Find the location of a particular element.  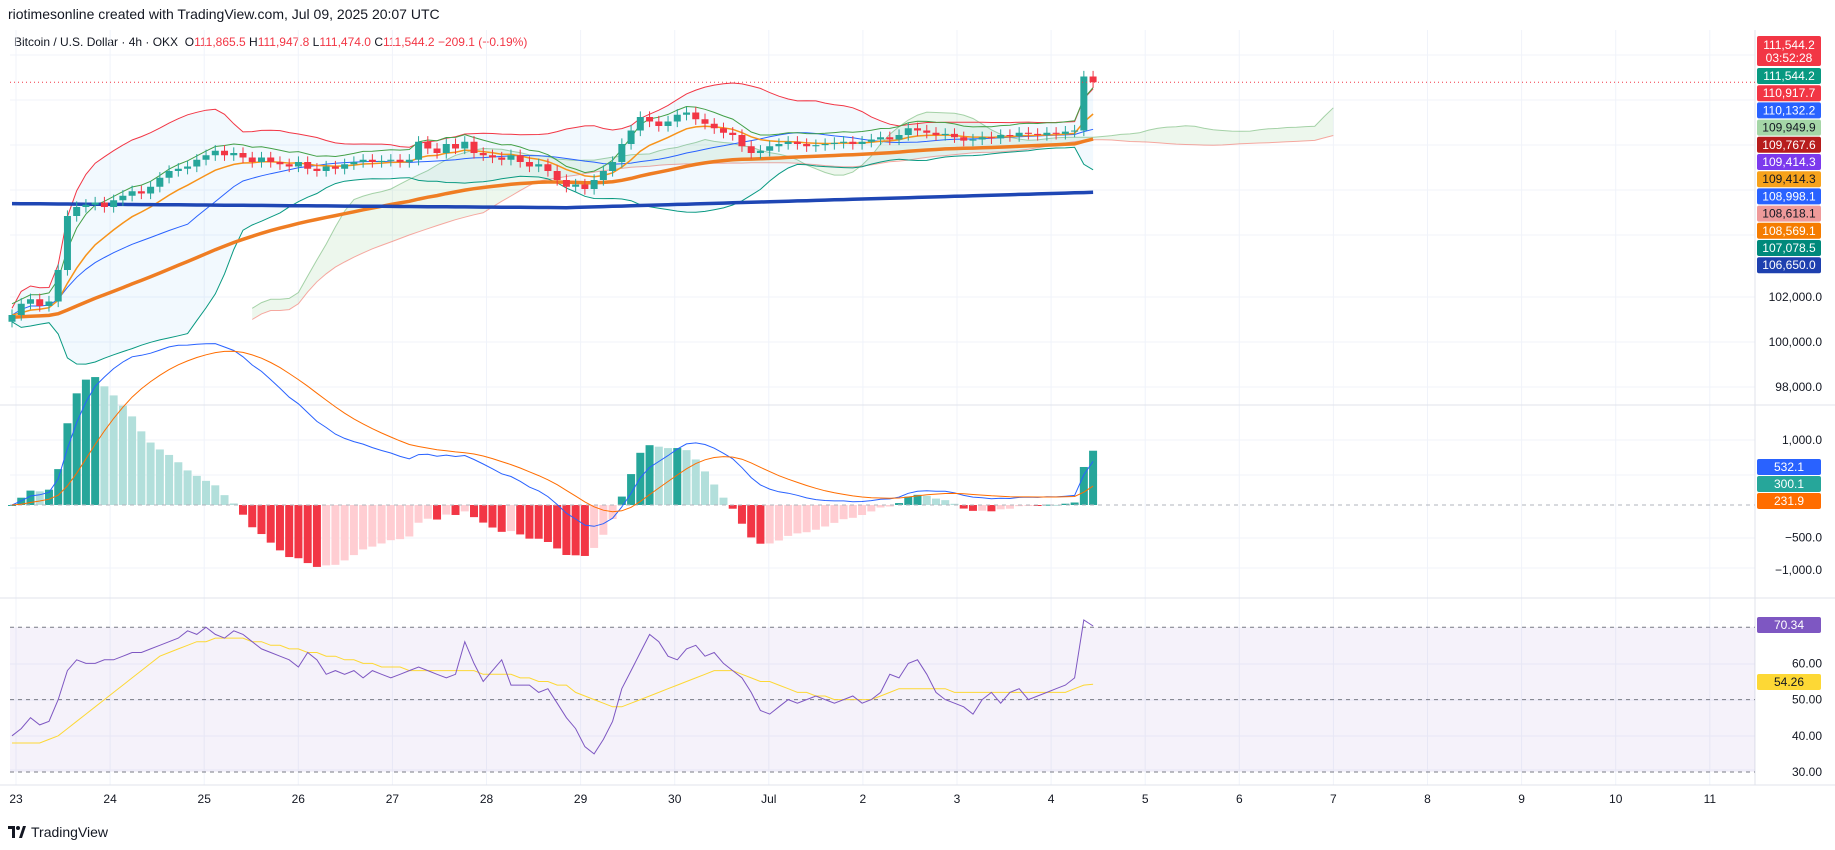

macd-tick-label: −500.0 is located at coordinates (1803, 538).